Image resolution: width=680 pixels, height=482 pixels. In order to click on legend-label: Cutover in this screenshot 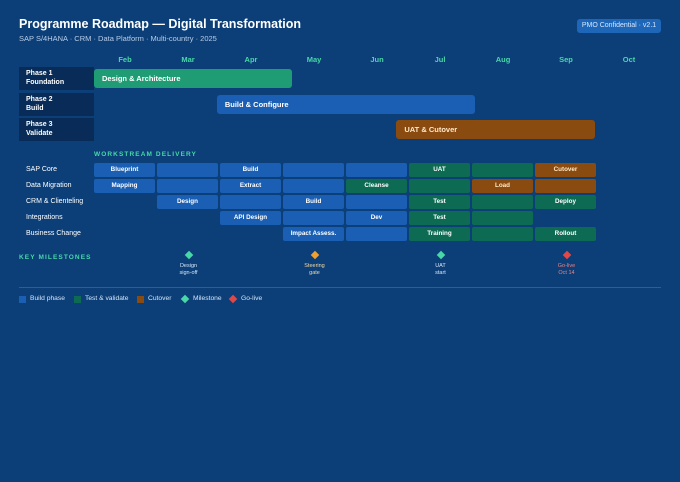, I will do `click(160, 298)`.